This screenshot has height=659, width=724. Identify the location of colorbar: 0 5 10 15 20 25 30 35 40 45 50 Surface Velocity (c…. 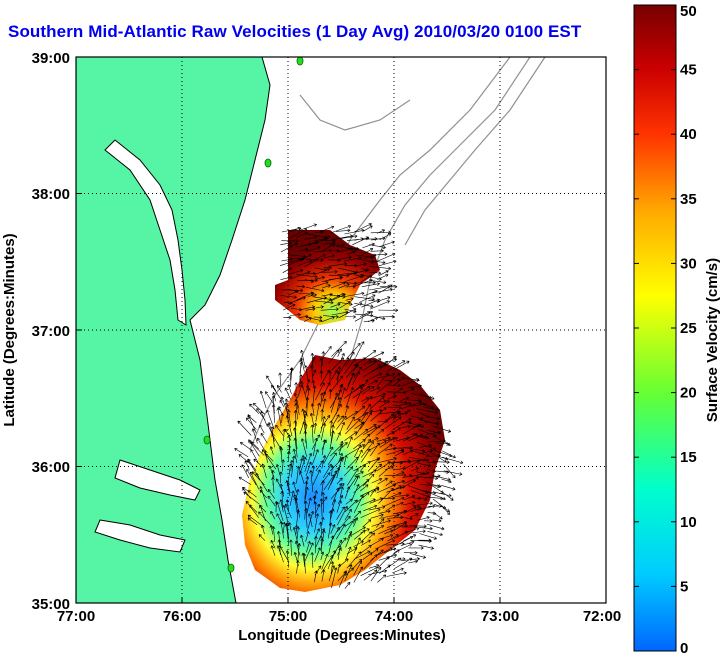
(677, 330).